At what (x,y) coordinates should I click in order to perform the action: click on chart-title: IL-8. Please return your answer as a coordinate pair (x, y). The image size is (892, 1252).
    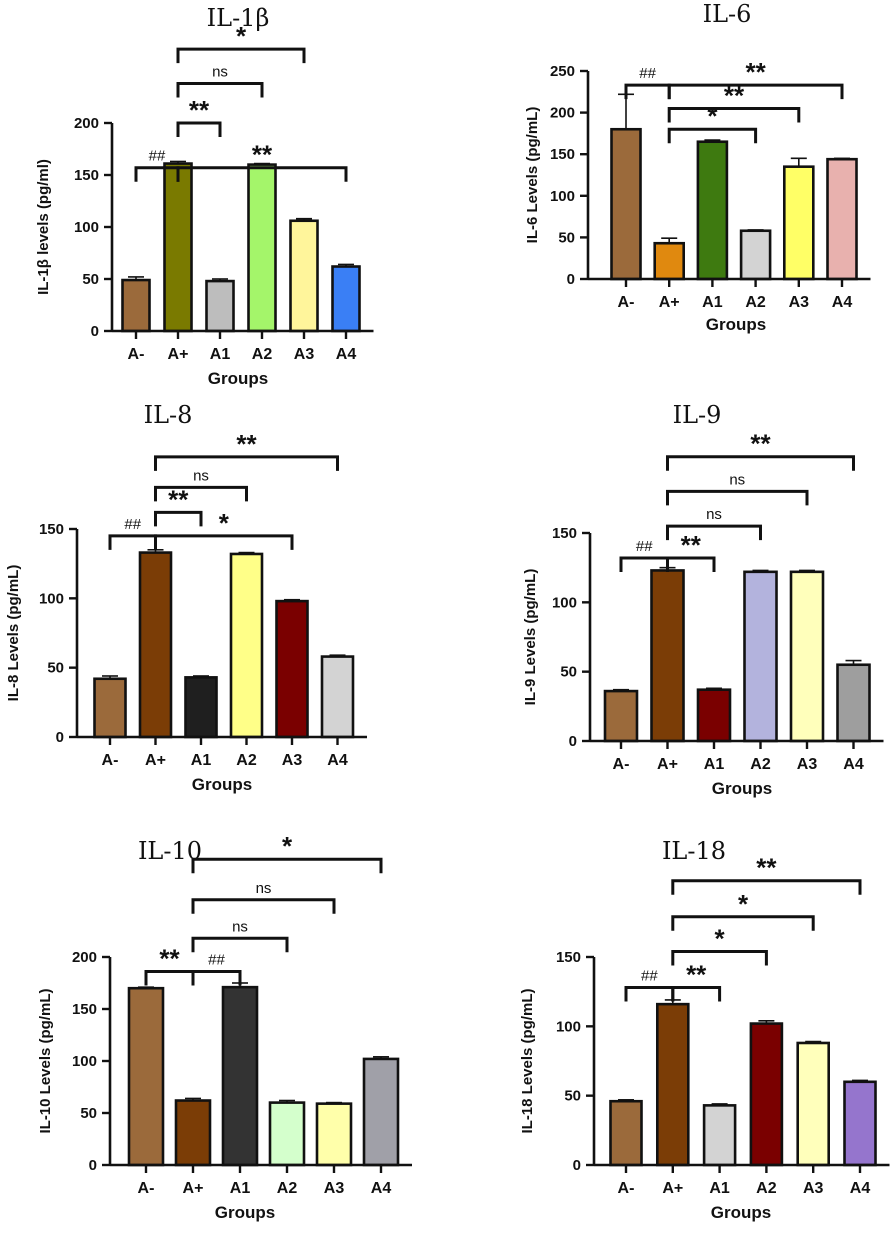
    Looking at the image, I should click on (168, 415).